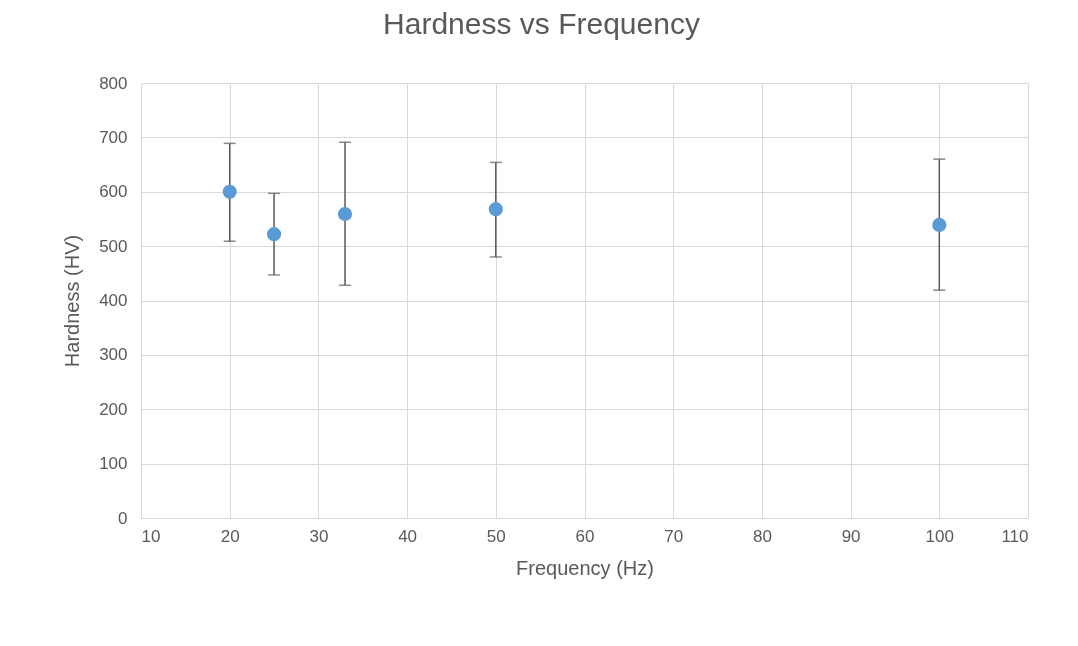 The width and height of the screenshot is (1078, 646). Describe the element at coordinates (1015, 536) in the screenshot. I see `x-tick-label: 110` at that location.